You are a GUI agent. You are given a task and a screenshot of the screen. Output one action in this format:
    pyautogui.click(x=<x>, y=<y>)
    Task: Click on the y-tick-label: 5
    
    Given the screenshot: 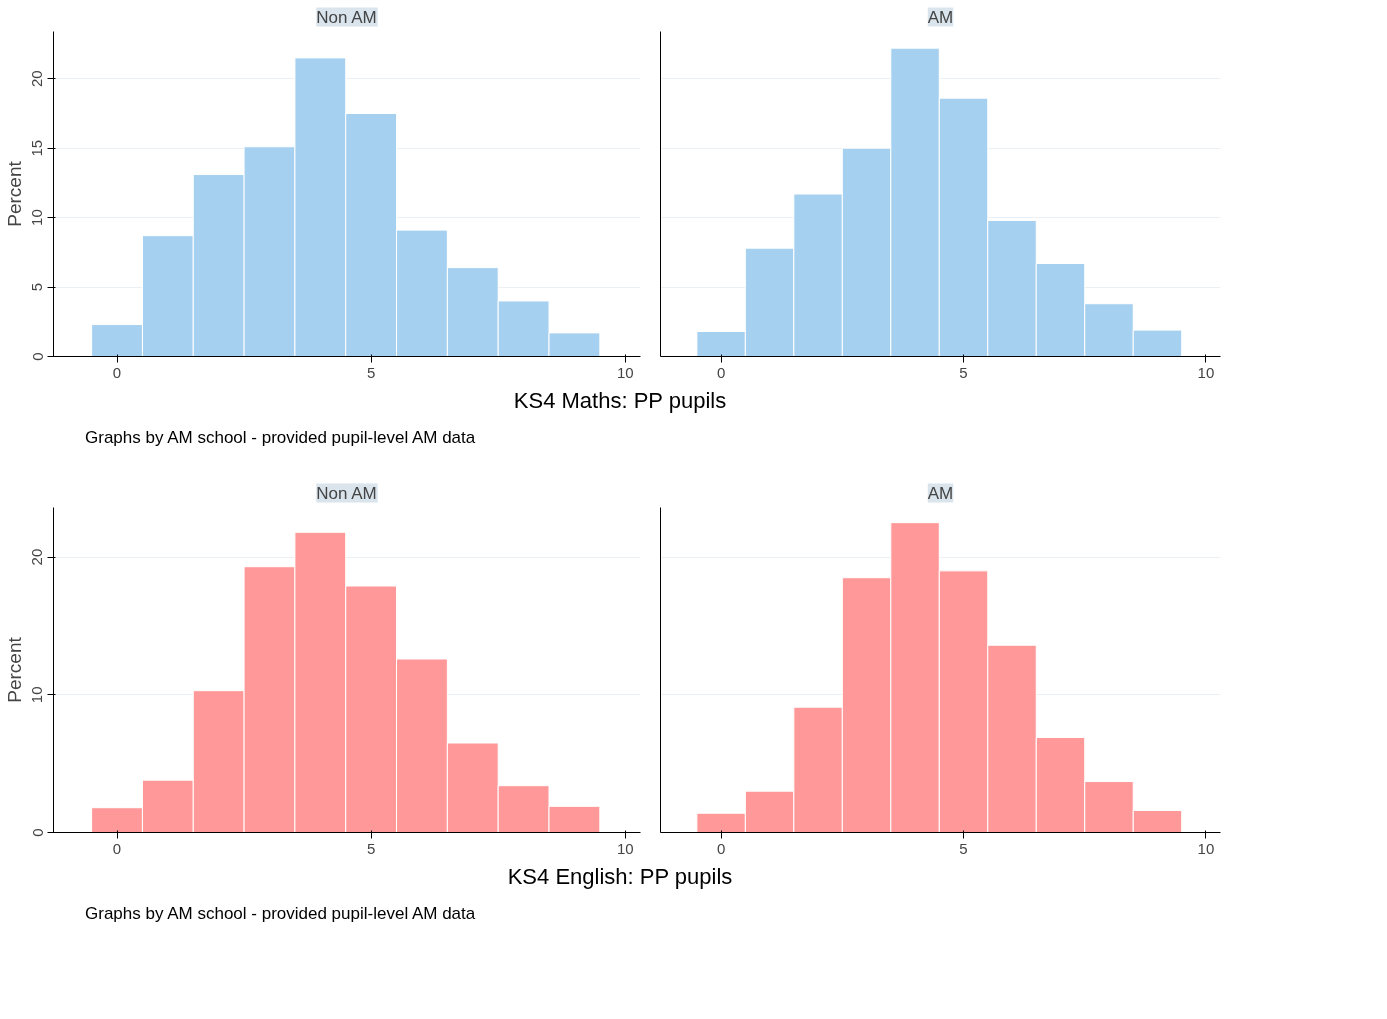 What is the action you would take?
    pyautogui.click(x=37, y=287)
    